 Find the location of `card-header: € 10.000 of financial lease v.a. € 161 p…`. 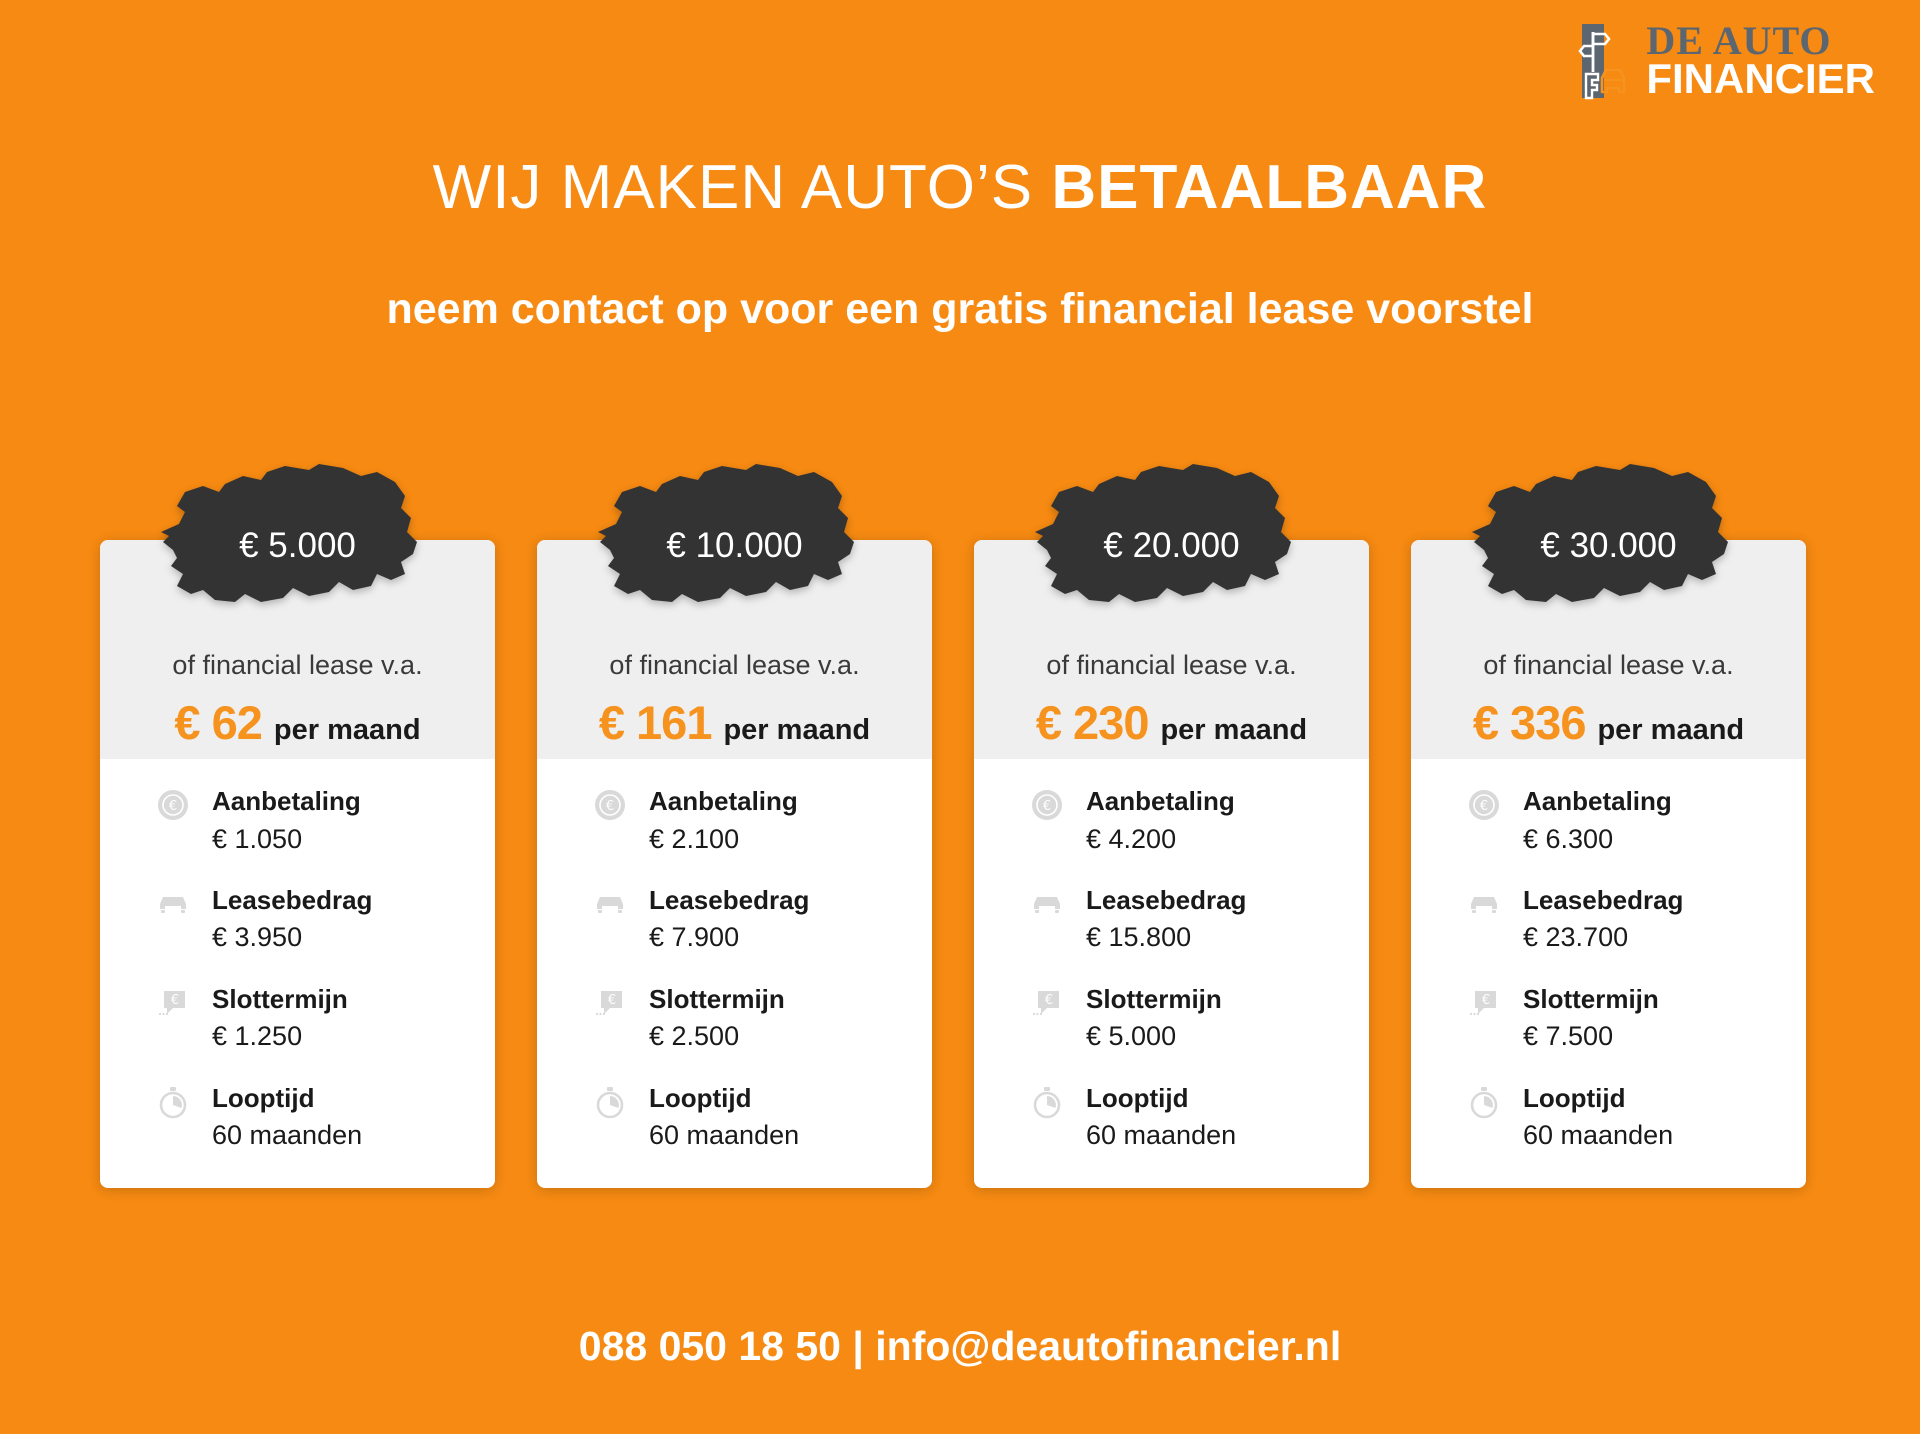

card-header: € 10.000 of financial lease v.a. € 161 p… is located at coordinates (734, 611).